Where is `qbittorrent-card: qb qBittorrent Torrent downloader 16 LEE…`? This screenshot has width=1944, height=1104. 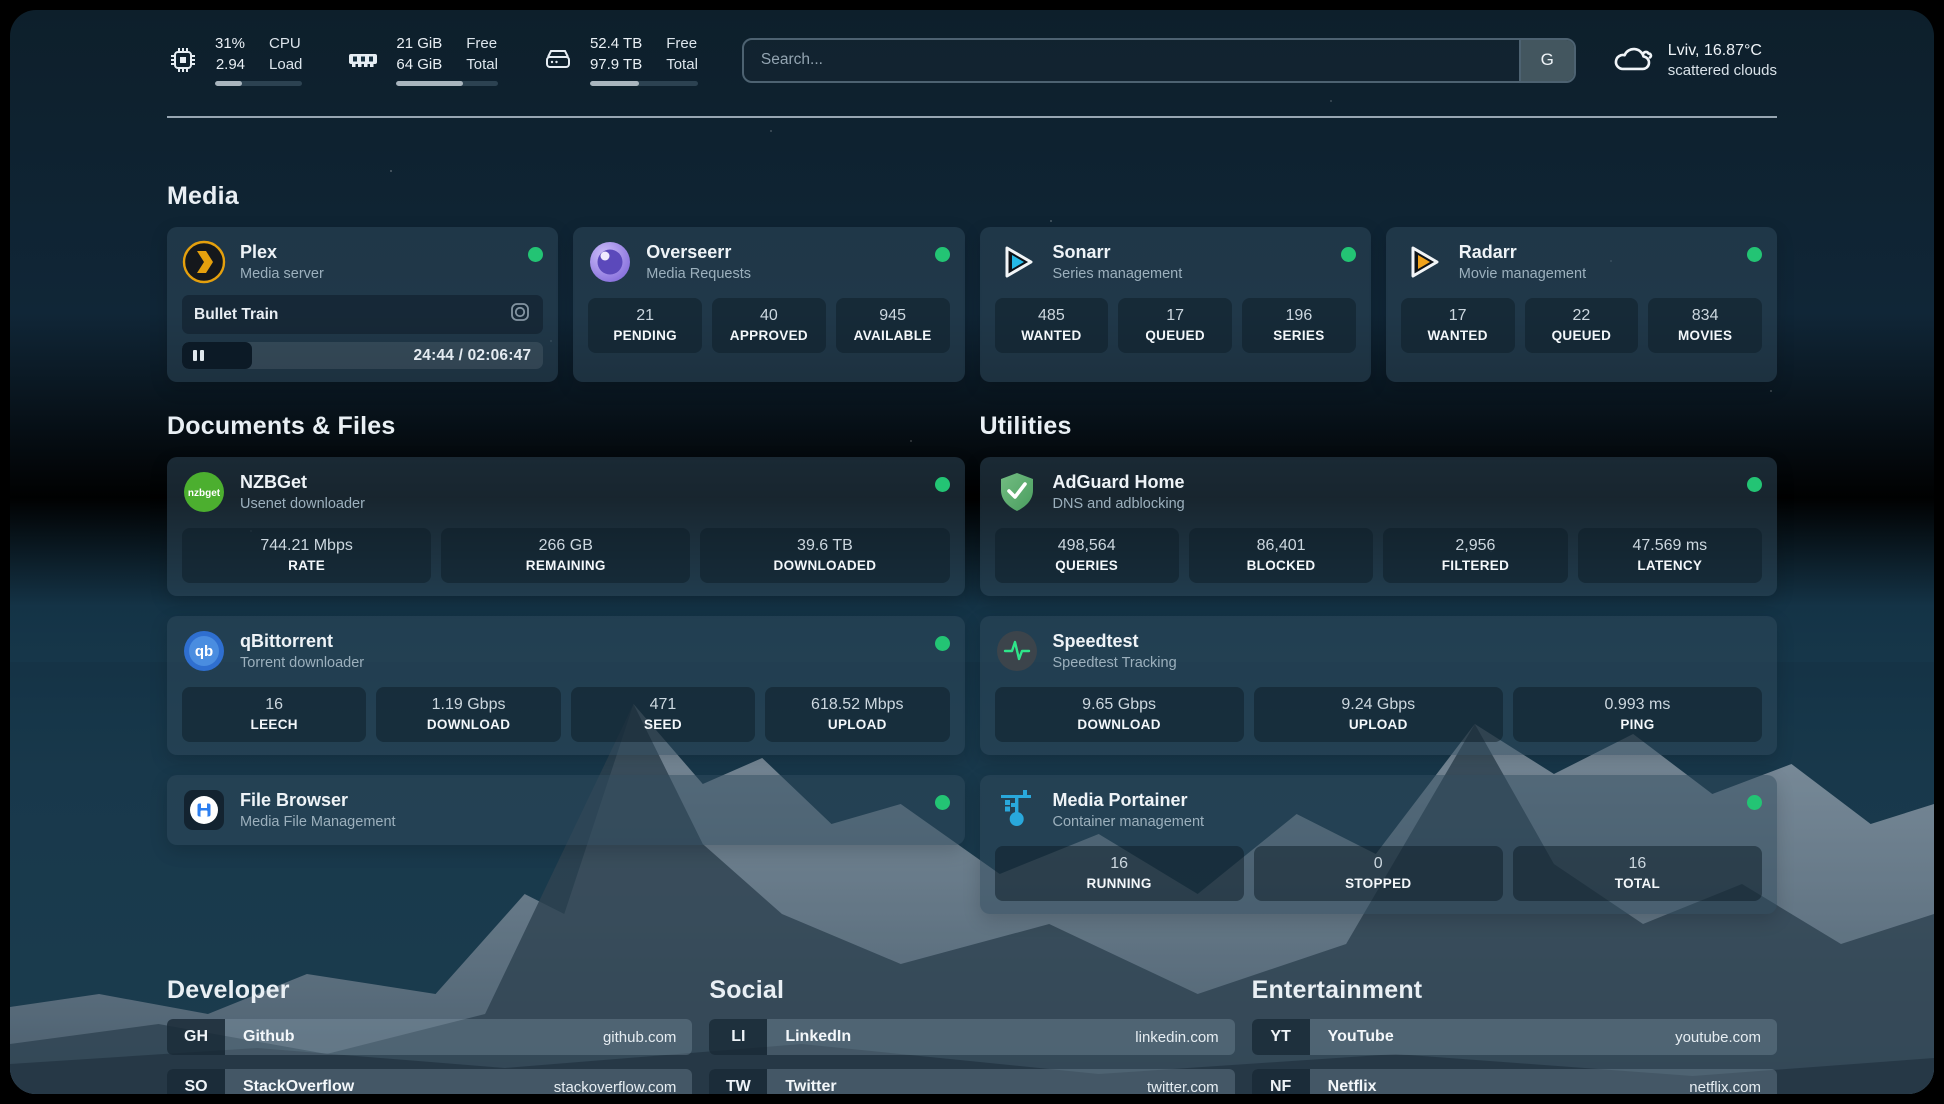
qbittorrent-card: qb qBittorrent Torrent downloader 16 LEE… is located at coordinates (566, 685).